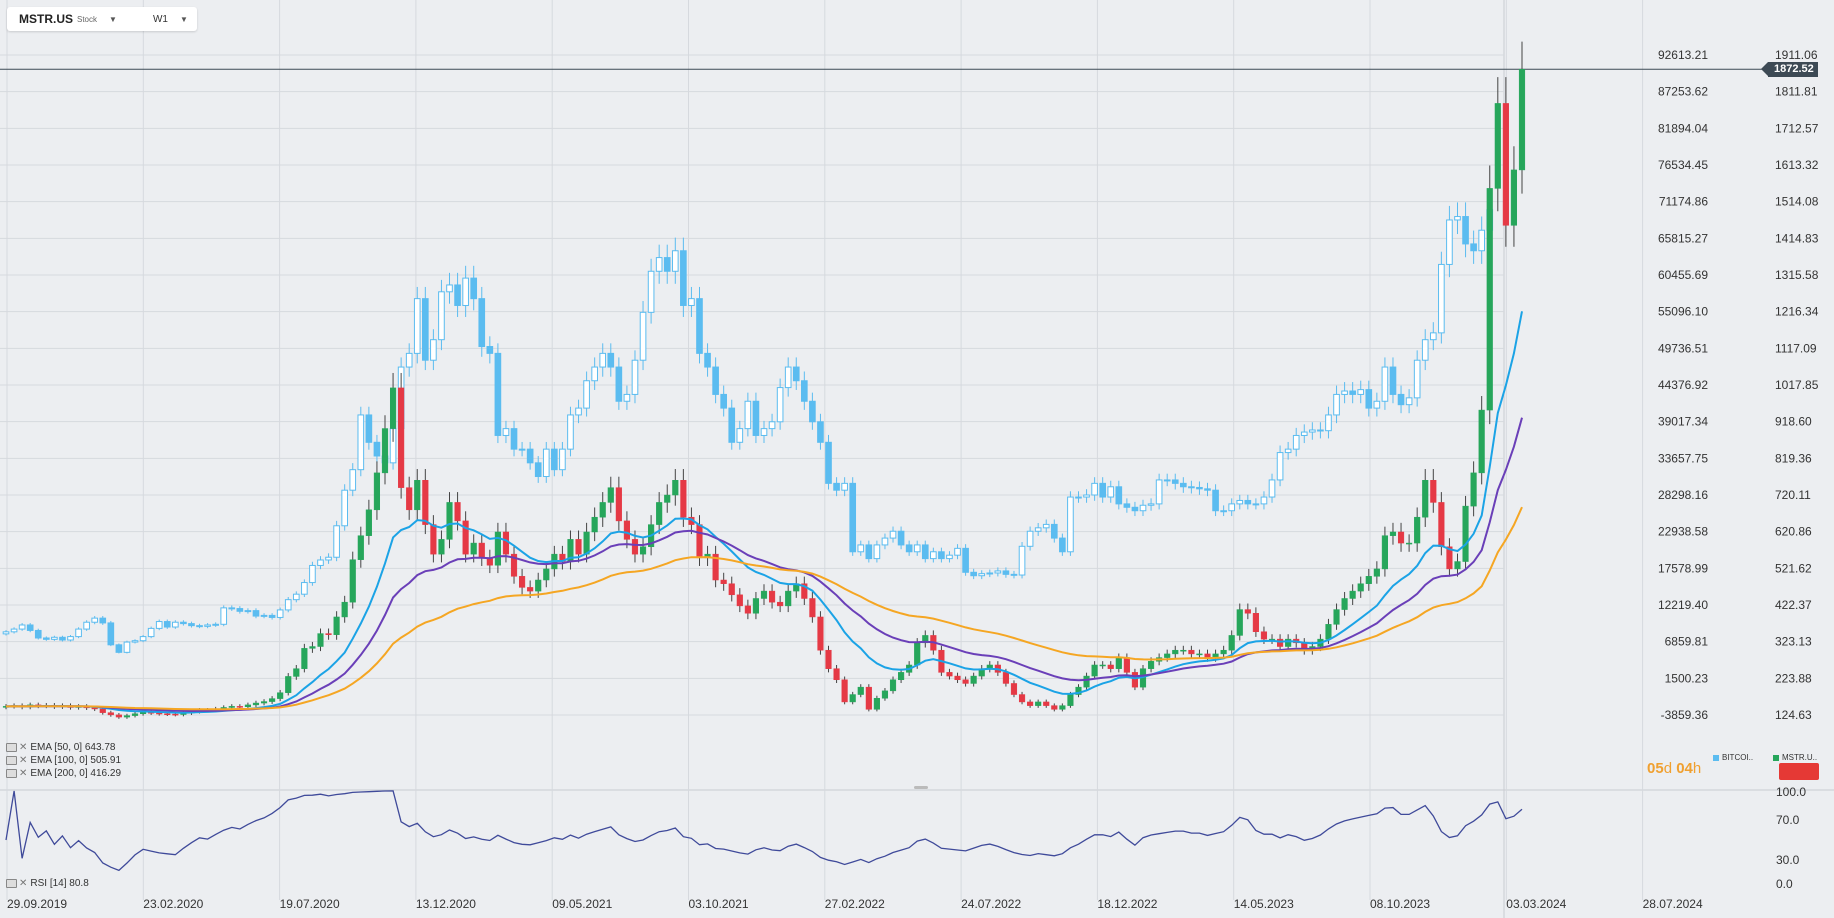 This screenshot has height=918, width=1834. Describe the element at coordinates (921, 787) in the screenshot. I see `pane-resize-handle` at that location.